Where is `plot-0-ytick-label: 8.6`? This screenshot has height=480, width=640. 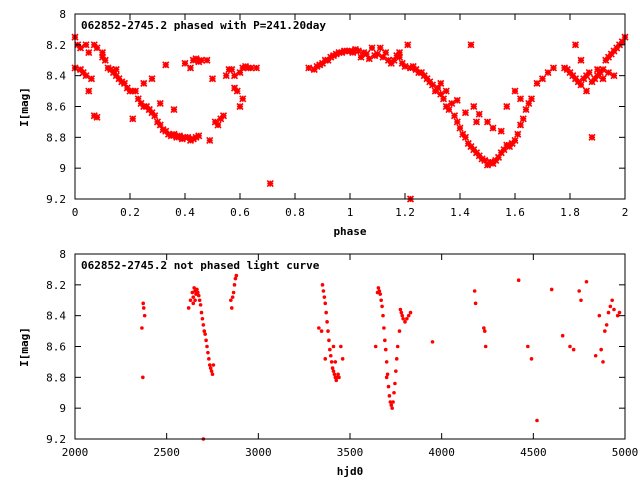 plot-0-ytick-label: 8.6 is located at coordinates (56, 107).